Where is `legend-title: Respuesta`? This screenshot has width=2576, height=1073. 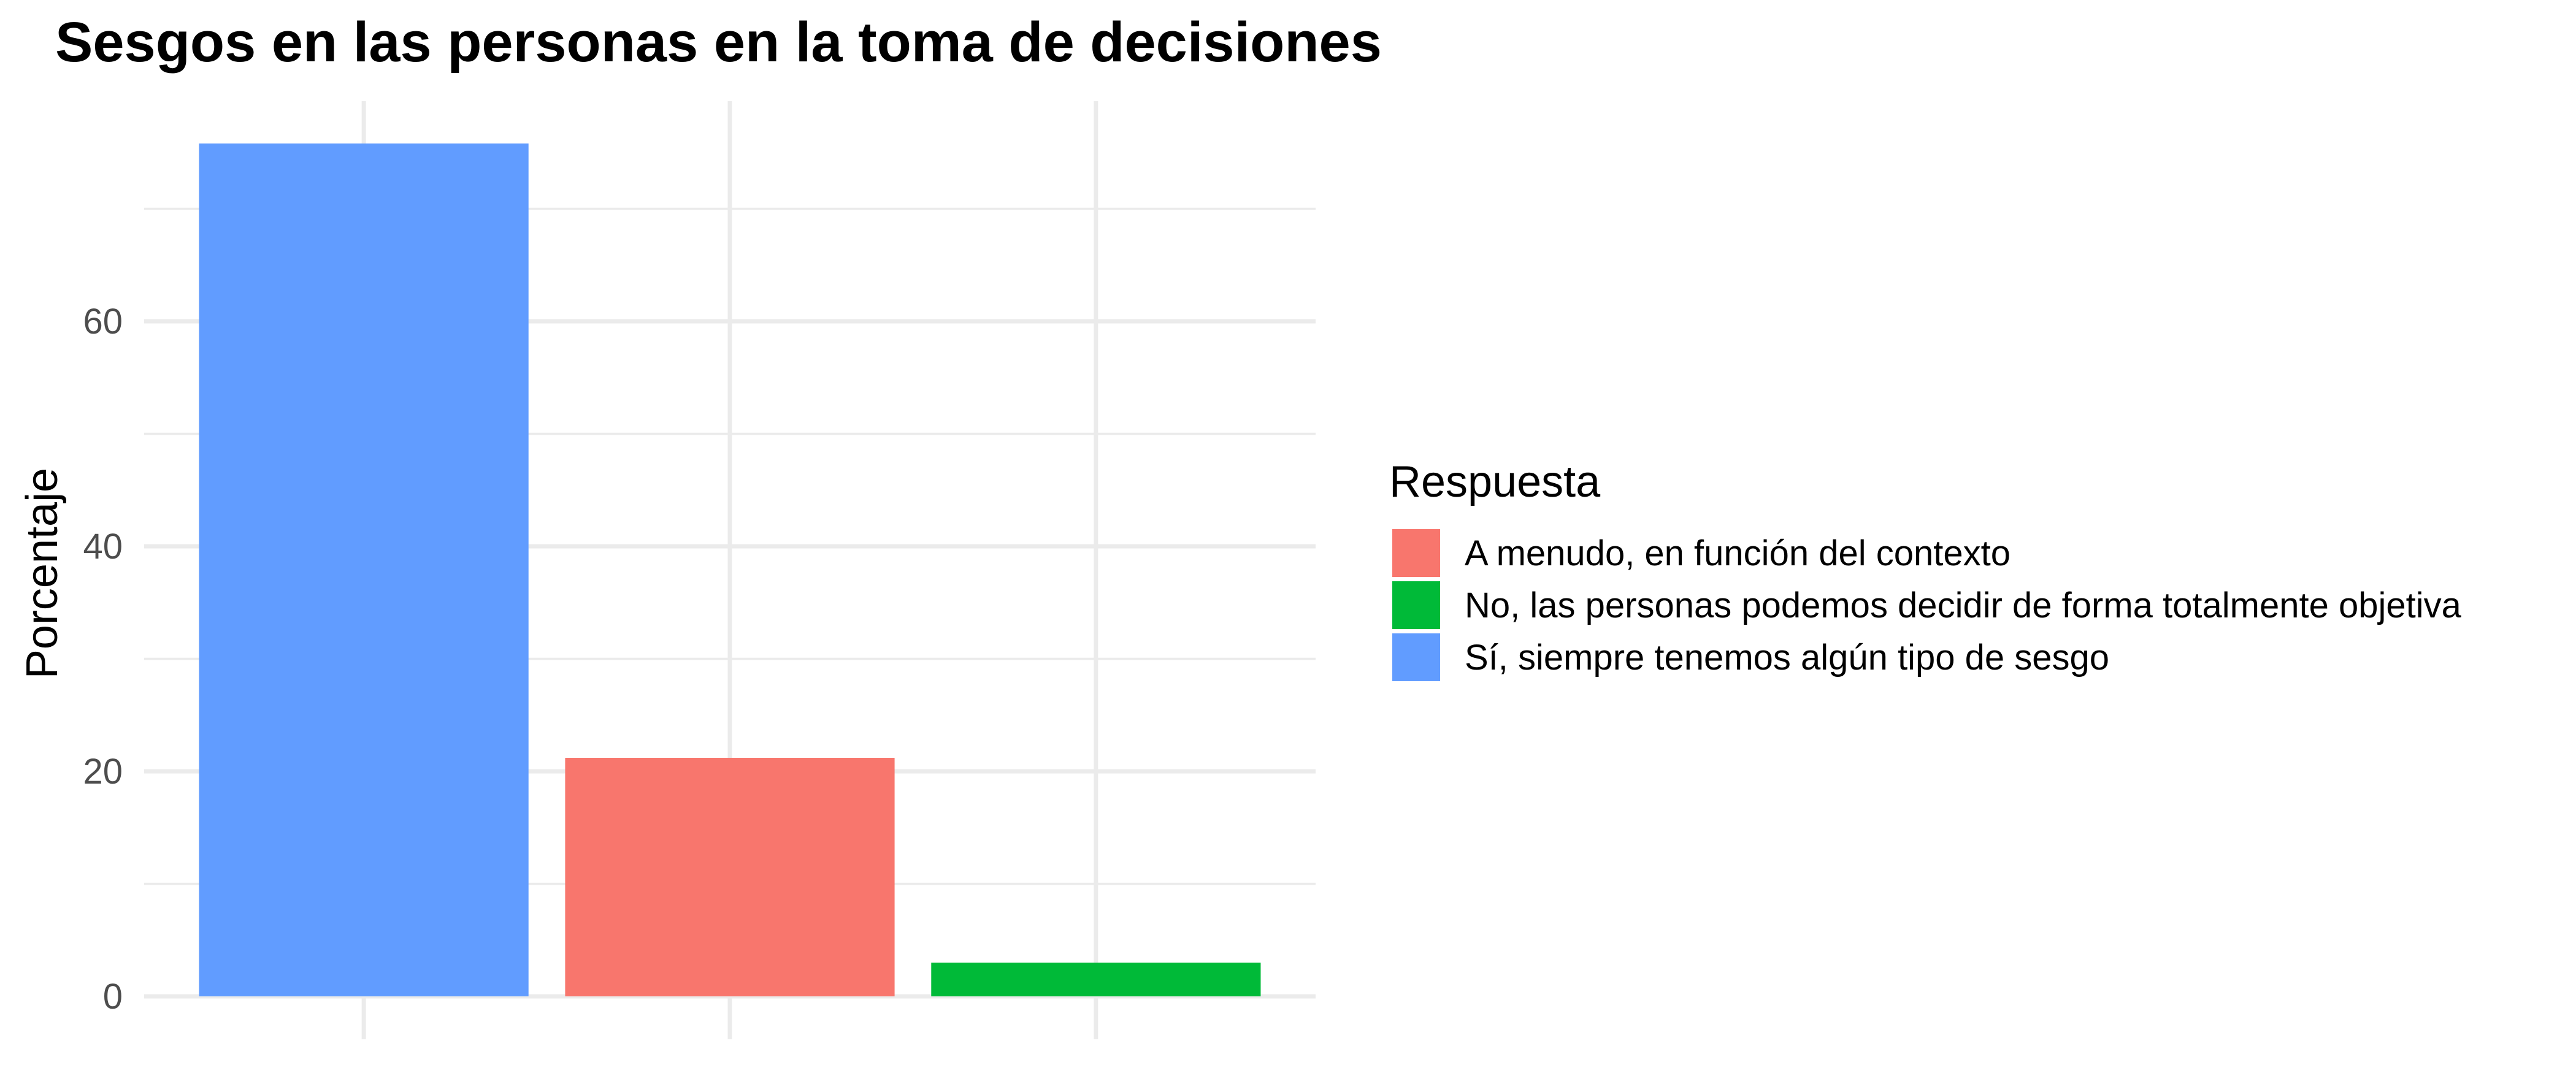
legend-title: Respuesta is located at coordinates (1495, 481).